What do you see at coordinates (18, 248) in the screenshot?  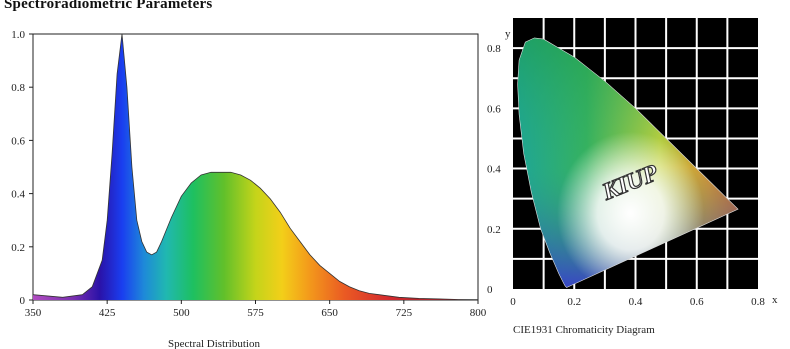 I see `spectral-y-tick-label: 0.2` at bounding box center [18, 248].